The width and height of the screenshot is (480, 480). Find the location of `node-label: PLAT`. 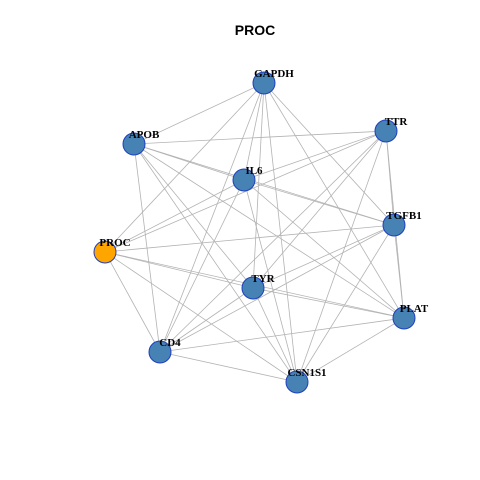

node-label: PLAT is located at coordinates (414, 309).